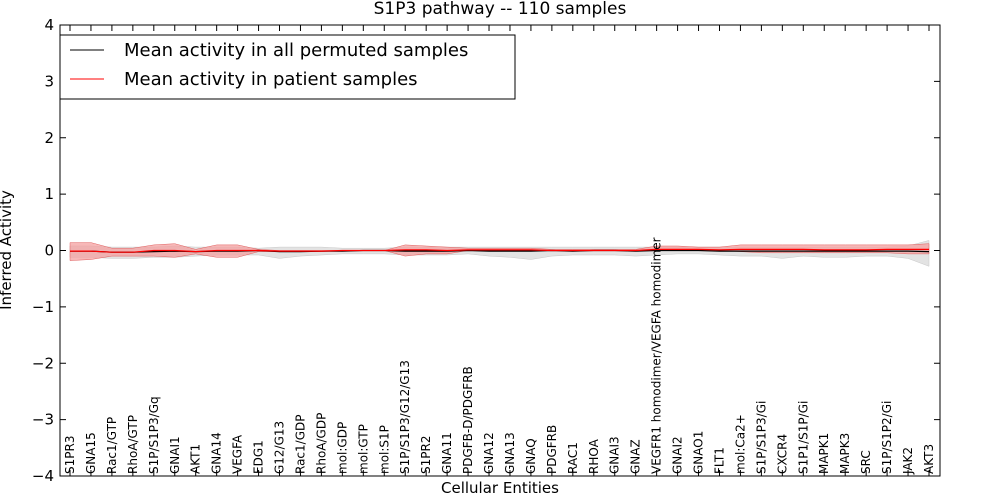  I want to click on y-tick-label: 1, so click(49, 194).